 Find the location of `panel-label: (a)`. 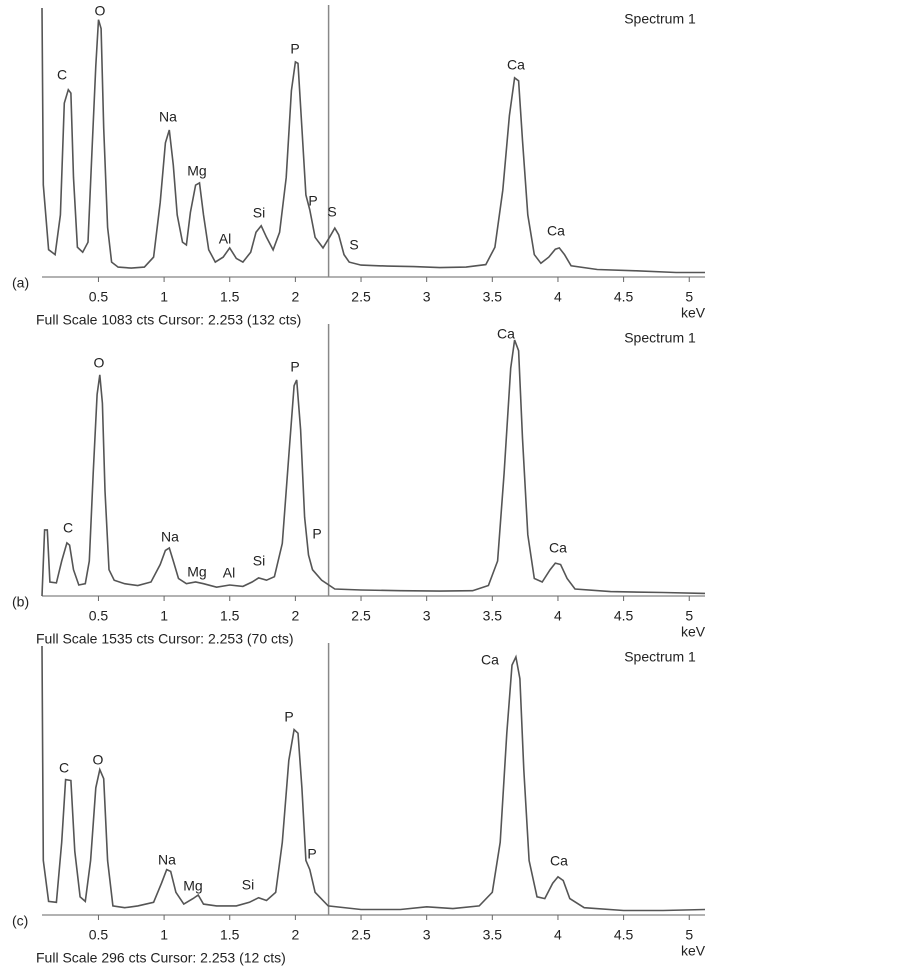

panel-label: (a) is located at coordinates (20, 283).